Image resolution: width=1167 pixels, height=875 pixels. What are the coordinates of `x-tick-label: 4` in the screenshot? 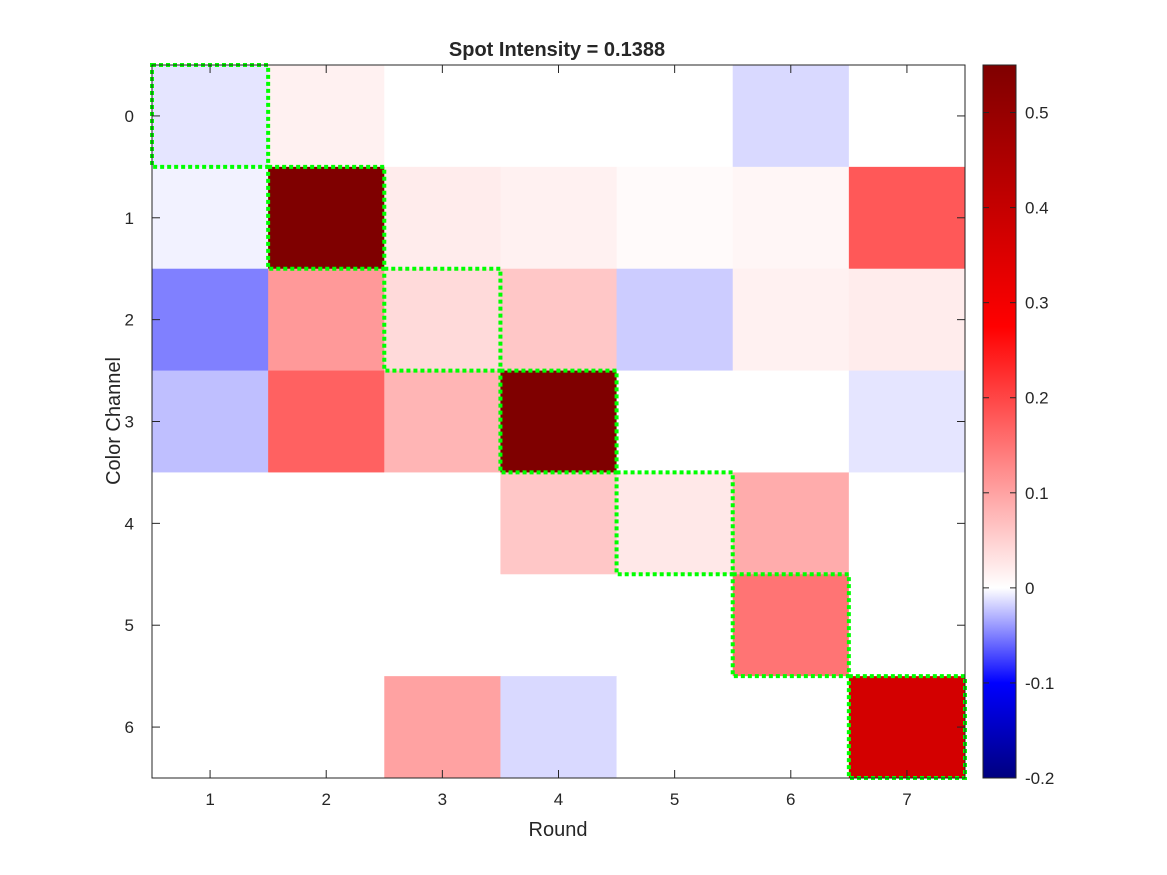 It's located at (558, 799).